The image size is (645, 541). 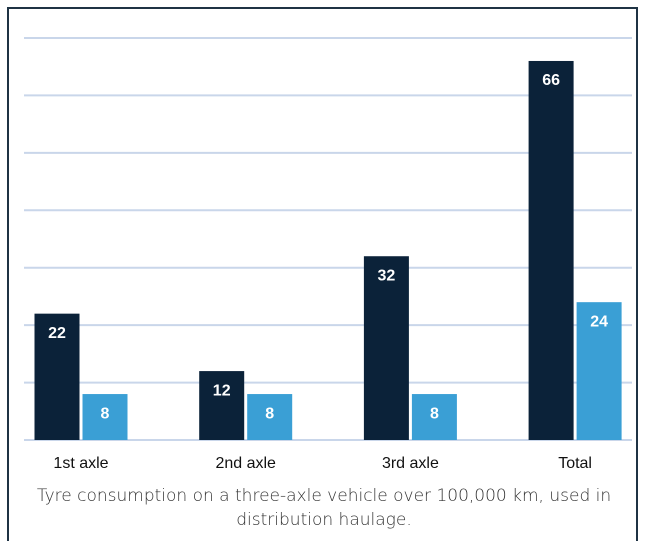 What do you see at coordinates (551, 80) in the screenshot?
I see `value-label: 66` at bounding box center [551, 80].